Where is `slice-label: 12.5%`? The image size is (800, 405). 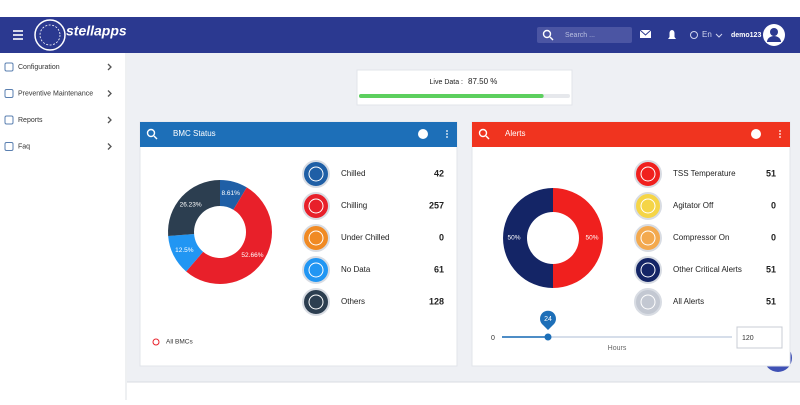
slice-label: 12.5% is located at coordinates (184, 250).